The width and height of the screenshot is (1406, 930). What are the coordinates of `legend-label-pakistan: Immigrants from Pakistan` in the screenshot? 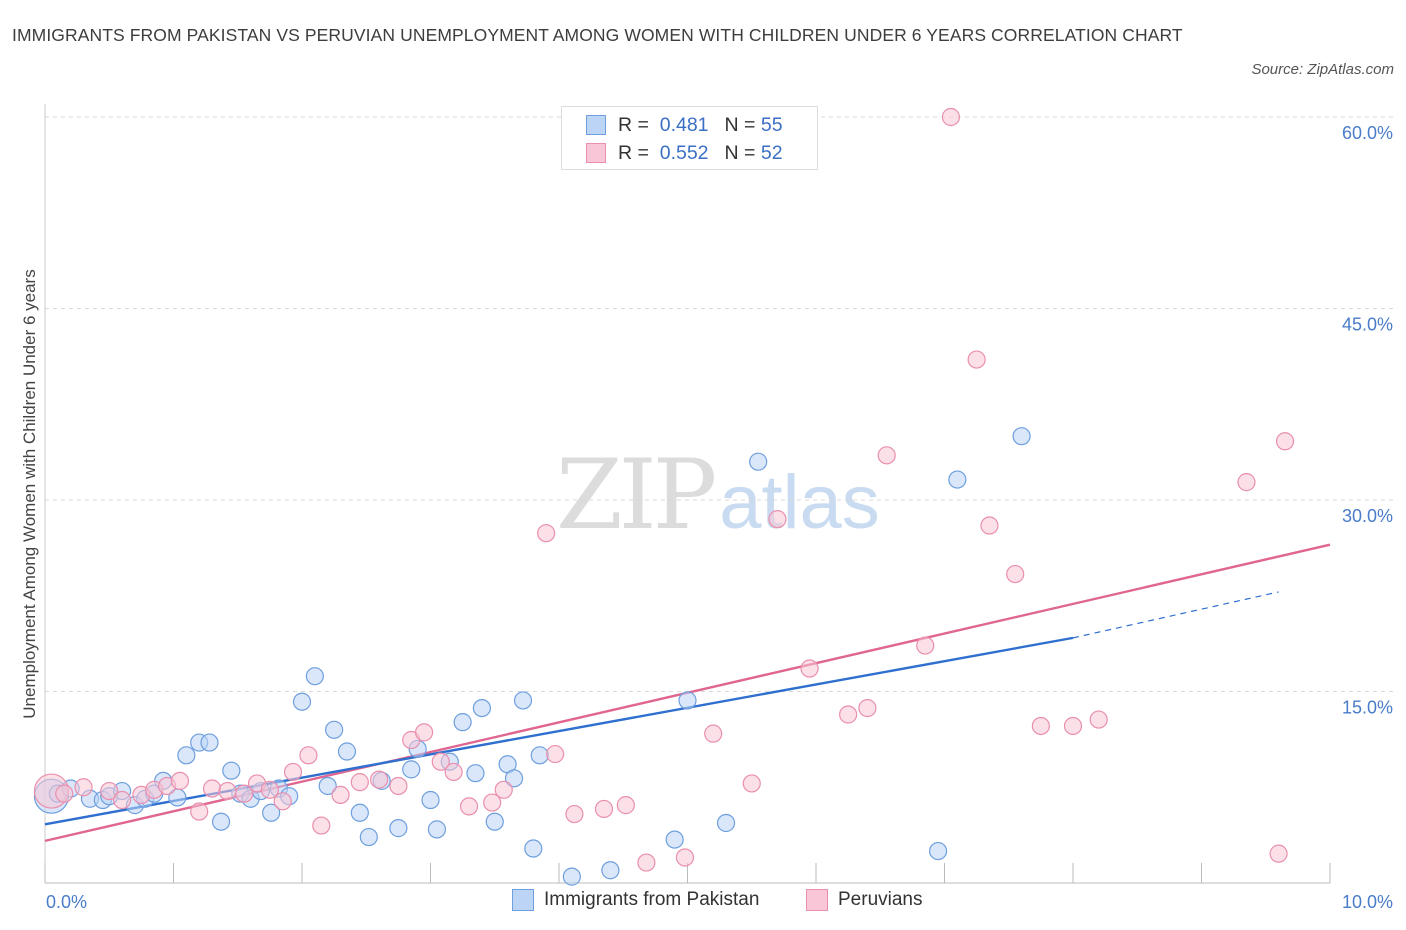 It's located at (652, 899).